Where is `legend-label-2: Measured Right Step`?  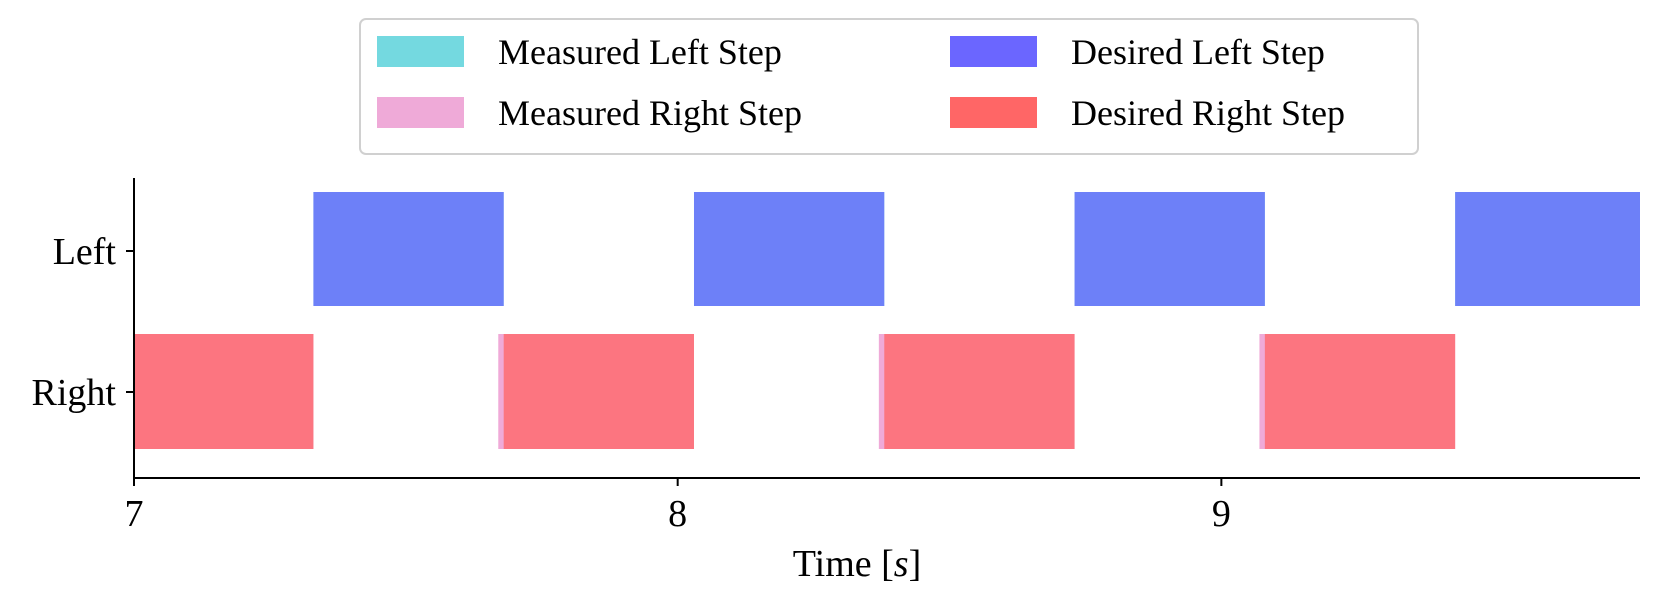 legend-label-2: Measured Right Step is located at coordinates (650, 113).